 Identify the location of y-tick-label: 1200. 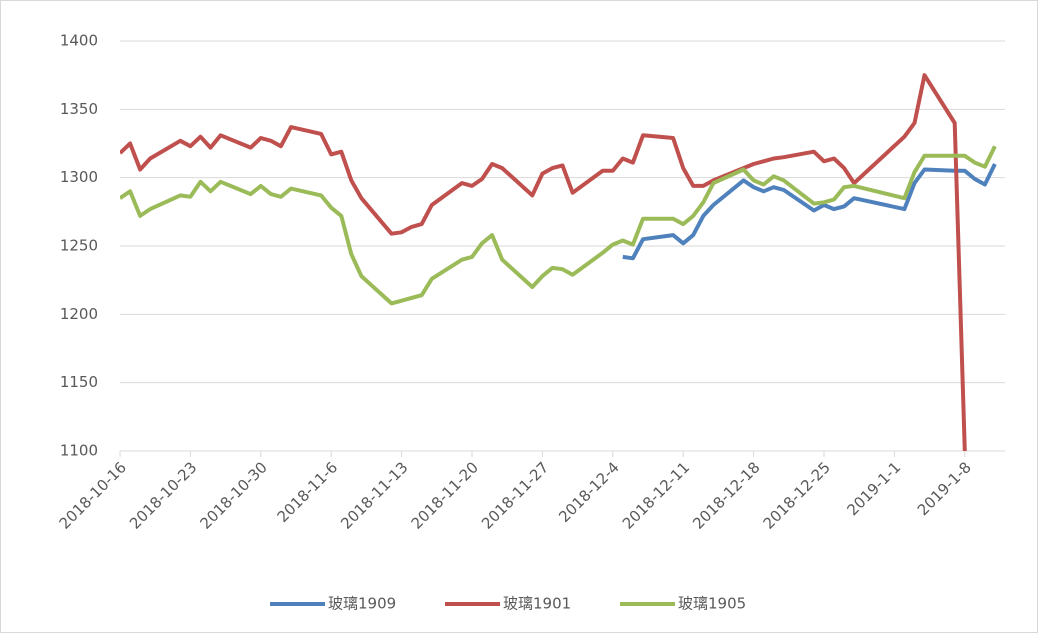
(79, 314).